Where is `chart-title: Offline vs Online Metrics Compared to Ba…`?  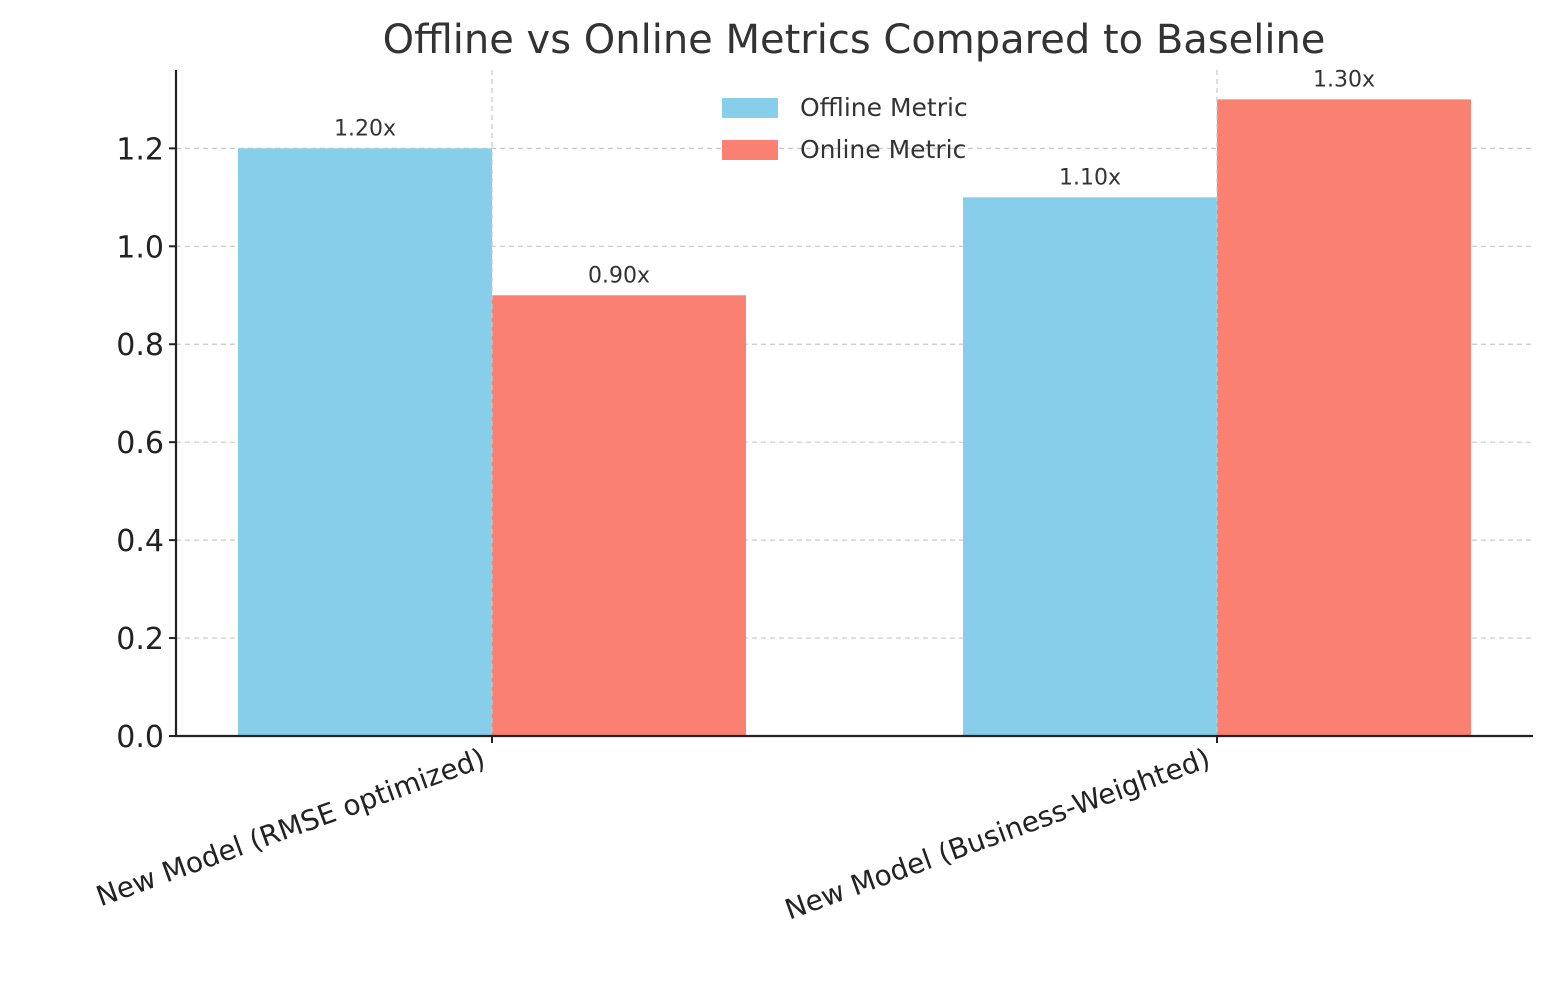 chart-title: Offline vs Online Metrics Compared to Ba… is located at coordinates (854, 40).